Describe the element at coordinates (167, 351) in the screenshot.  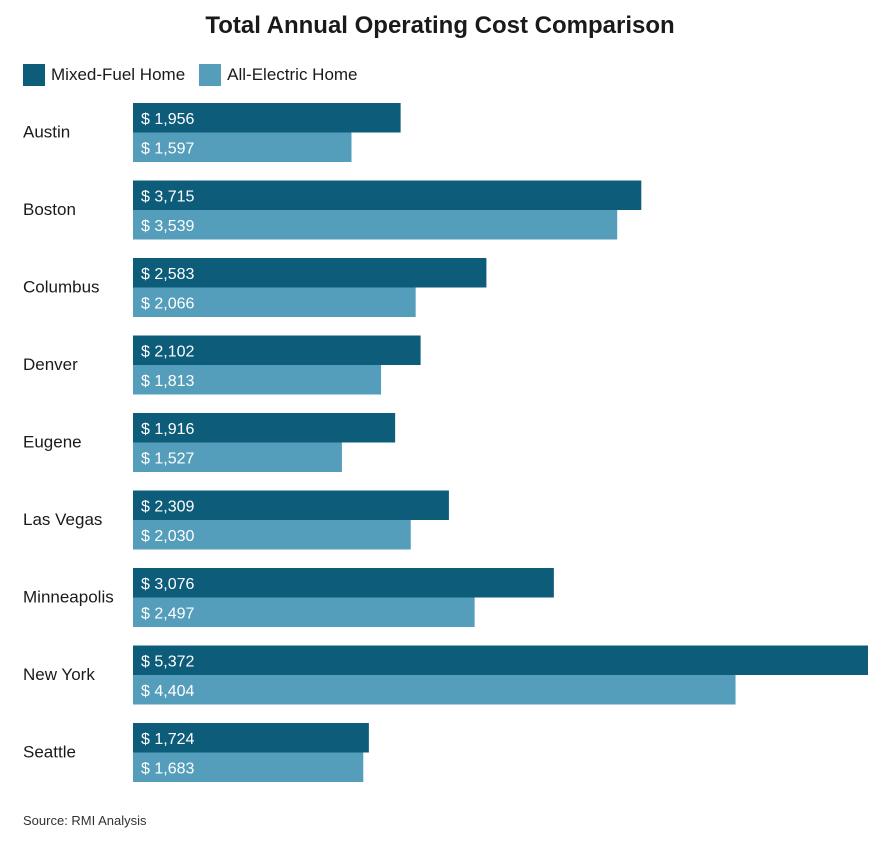
I see `data-label-mixed-fuel-denver: $ 2,102` at that location.